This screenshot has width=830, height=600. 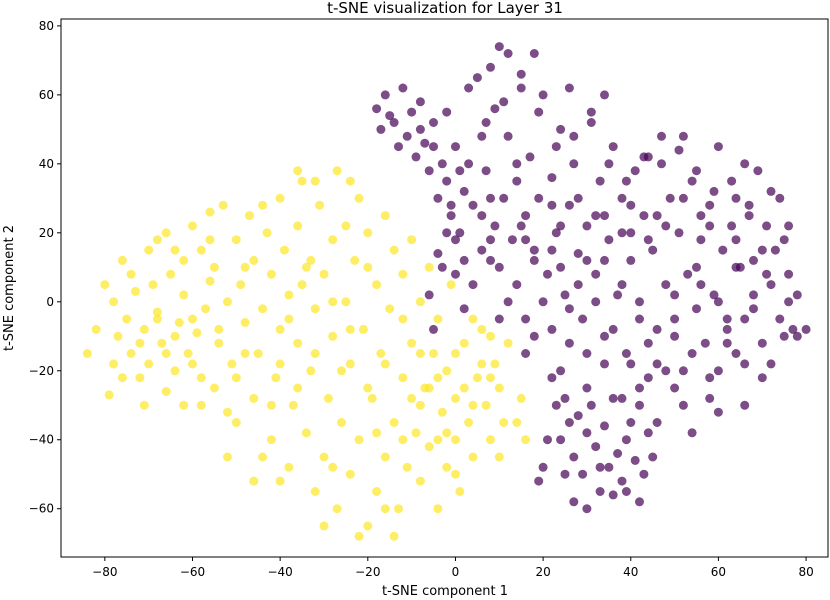 I want to click on x-axis-title: t-SNE component 1, so click(x=445, y=591).